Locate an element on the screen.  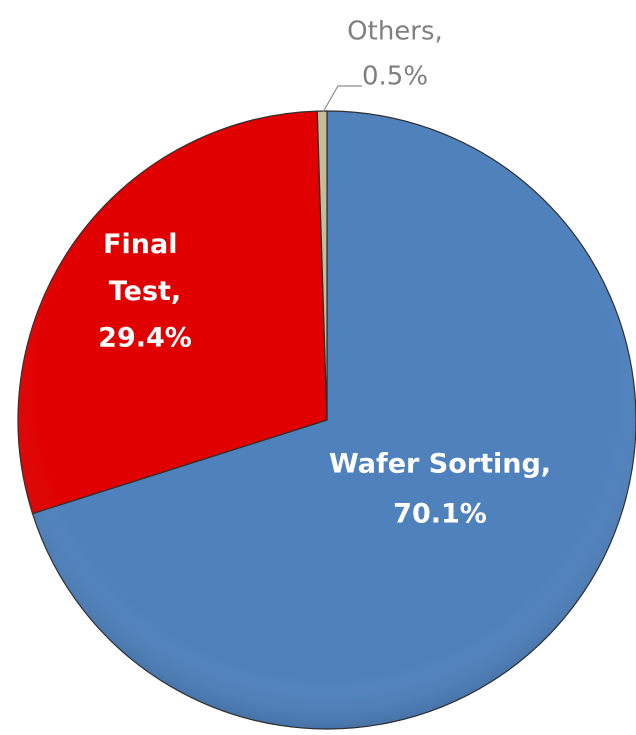
slice-label: Others, is located at coordinates (395, 32).